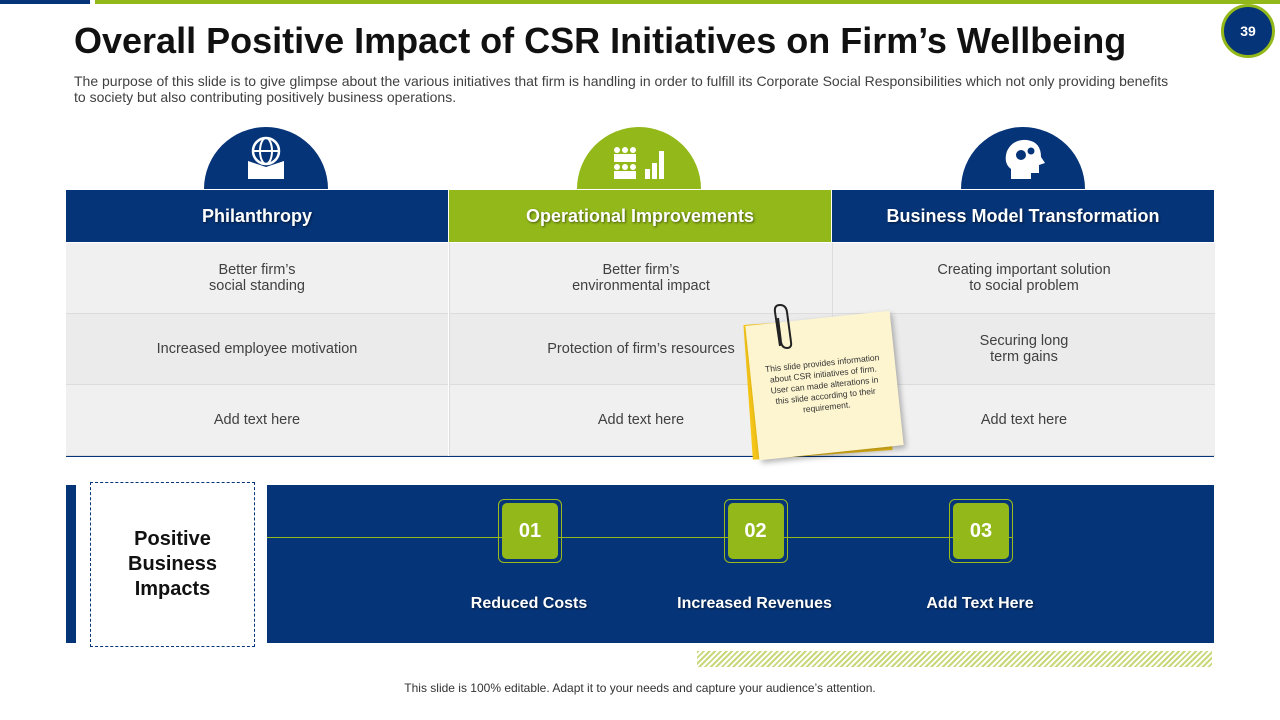 This screenshot has width=1280, height=720. What do you see at coordinates (172, 564) in the screenshot?
I see `impacts-label: Positive Business Impacts` at bounding box center [172, 564].